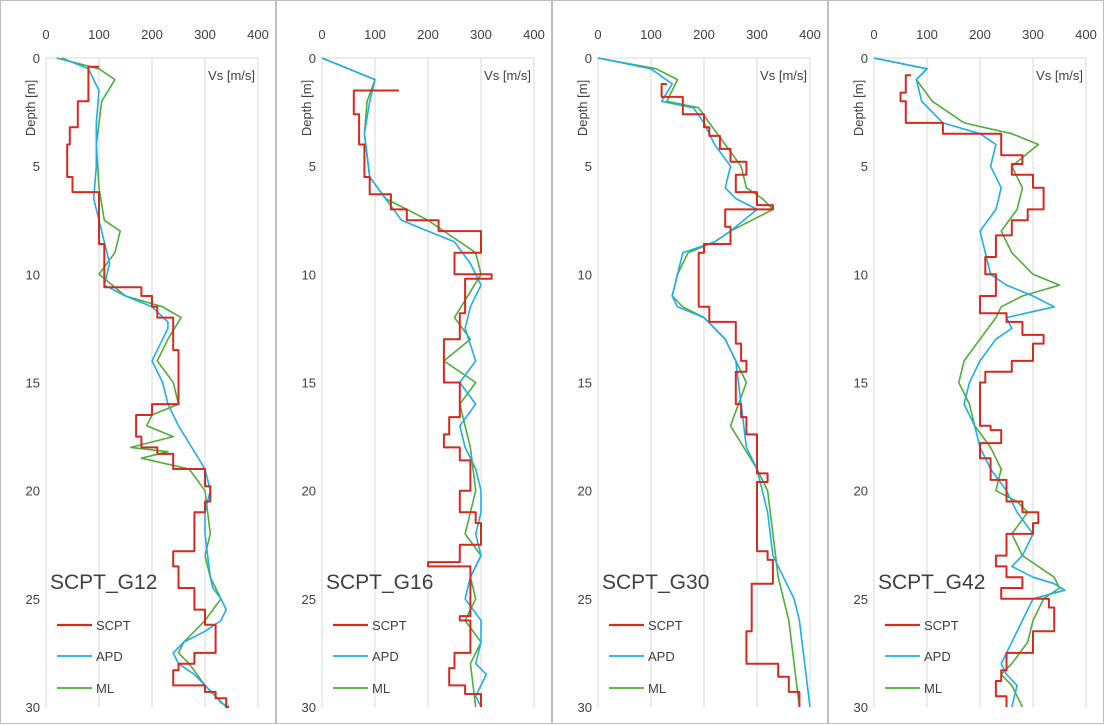 This screenshot has height=725, width=1105. I want to click on panel-title: SCPT_G42, so click(931, 582).